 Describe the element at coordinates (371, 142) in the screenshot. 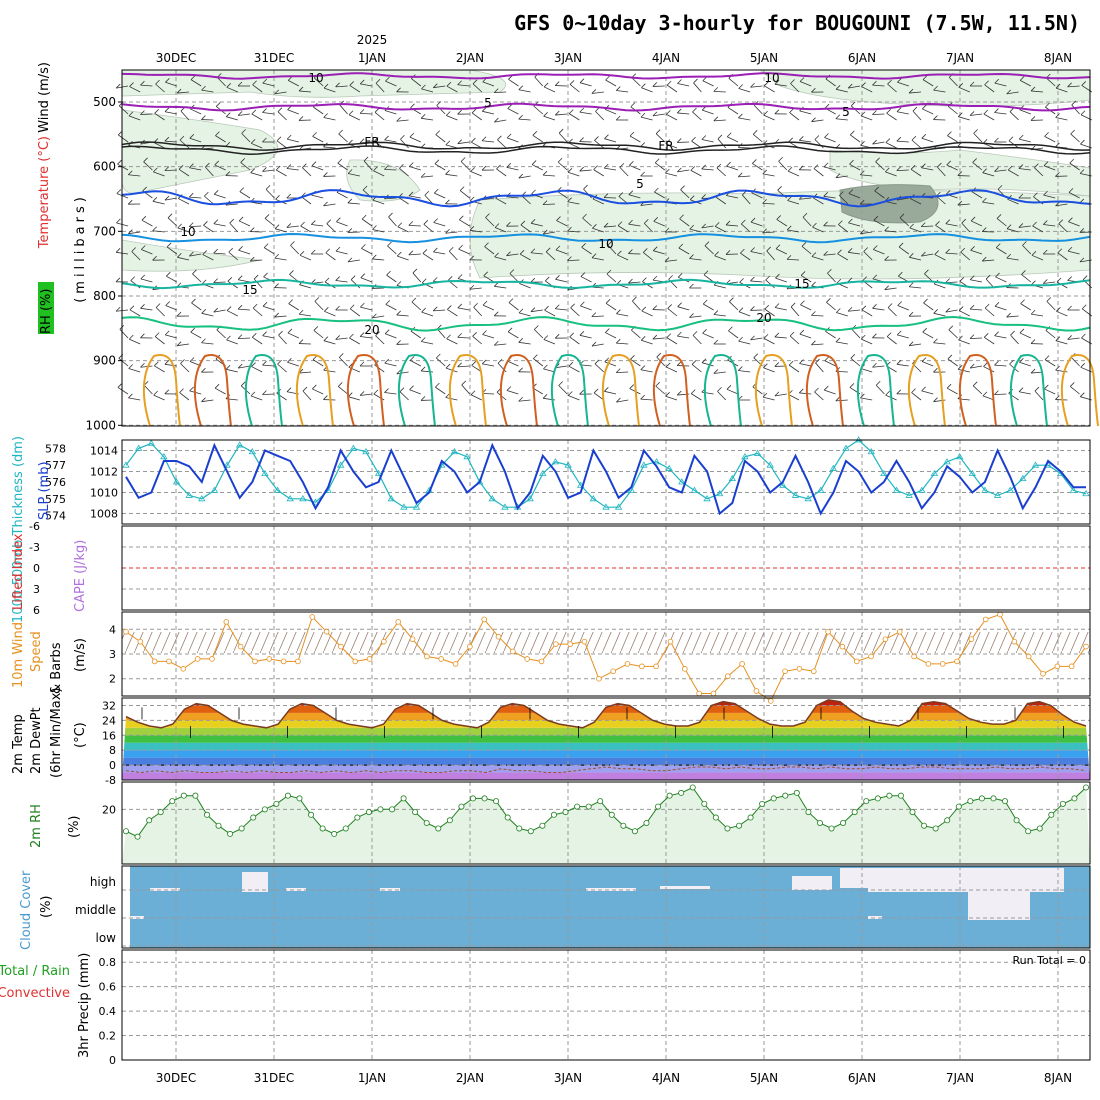

I see `contour-label: FR` at that location.